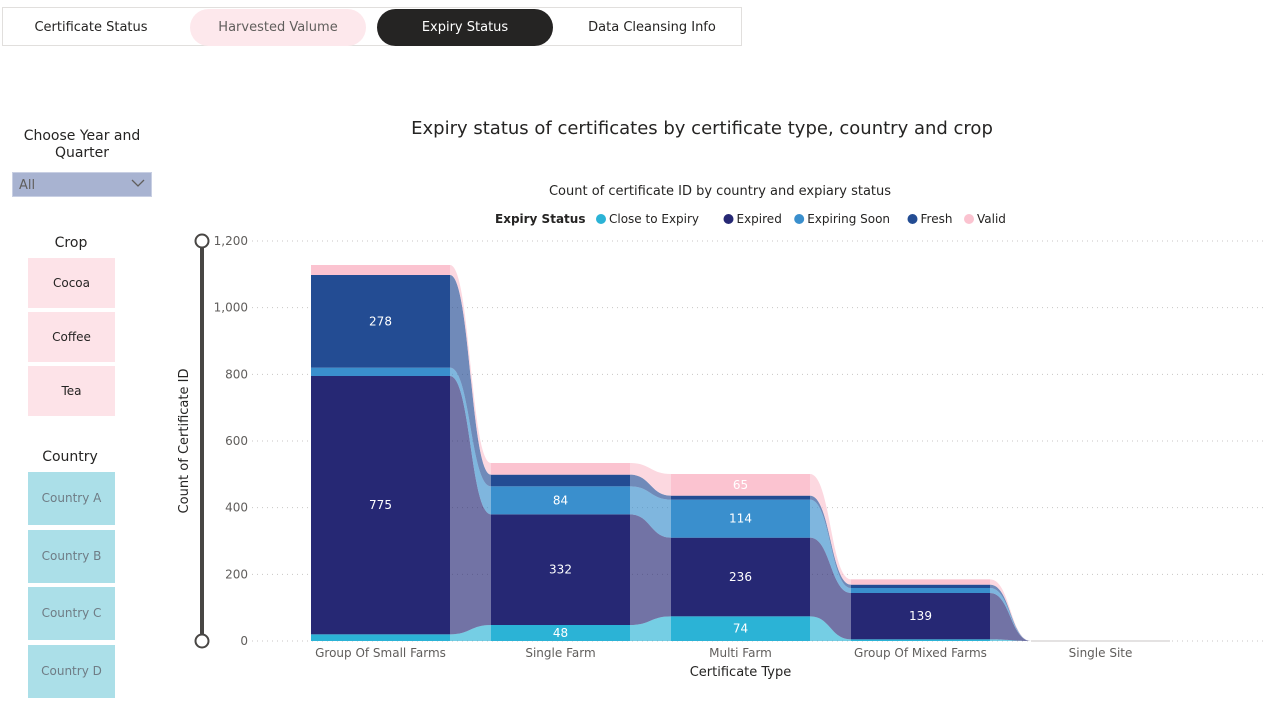 The height and width of the screenshot is (714, 1273). I want to click on data-label: 48, so click(560, 633).